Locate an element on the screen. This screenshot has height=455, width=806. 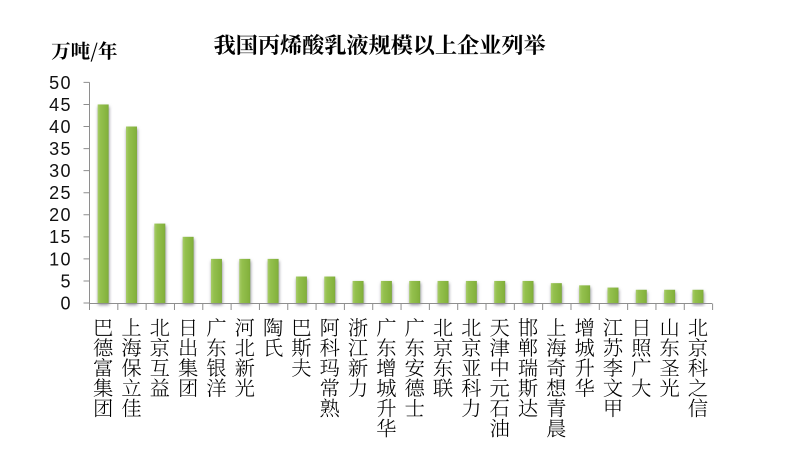
svg-text: 10 is located at coordinates (60, 259).